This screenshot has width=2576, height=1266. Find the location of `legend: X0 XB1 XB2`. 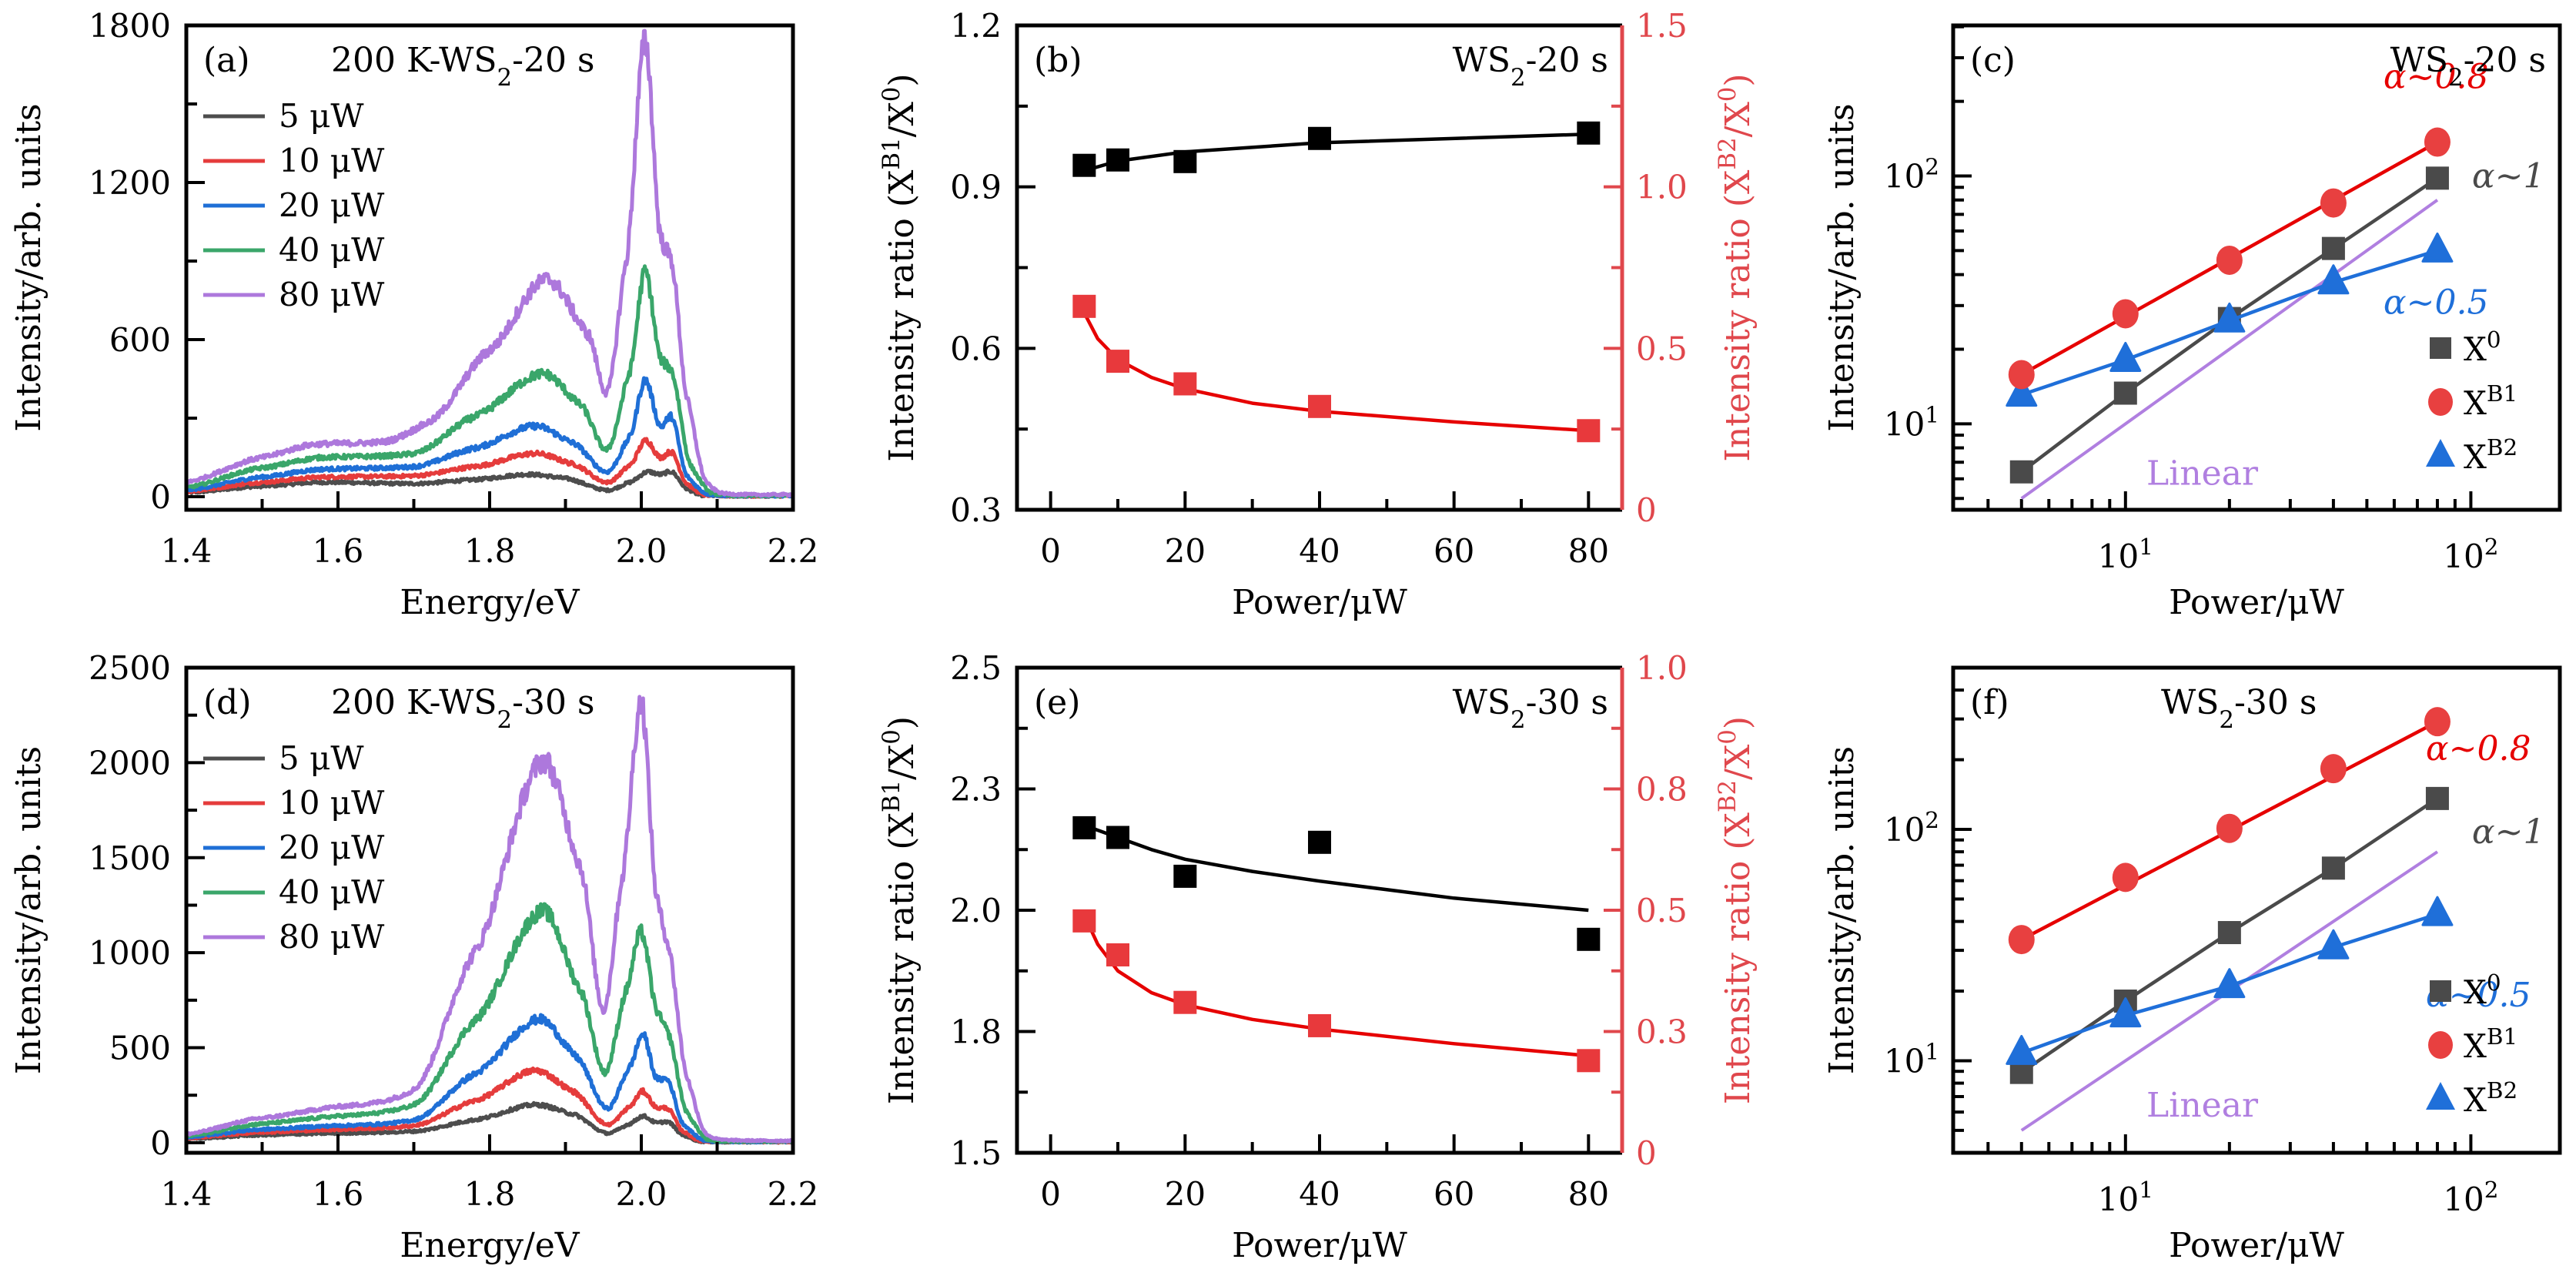

legend: X0 XB1 XB2 is located at coordinates (2471, 1044).